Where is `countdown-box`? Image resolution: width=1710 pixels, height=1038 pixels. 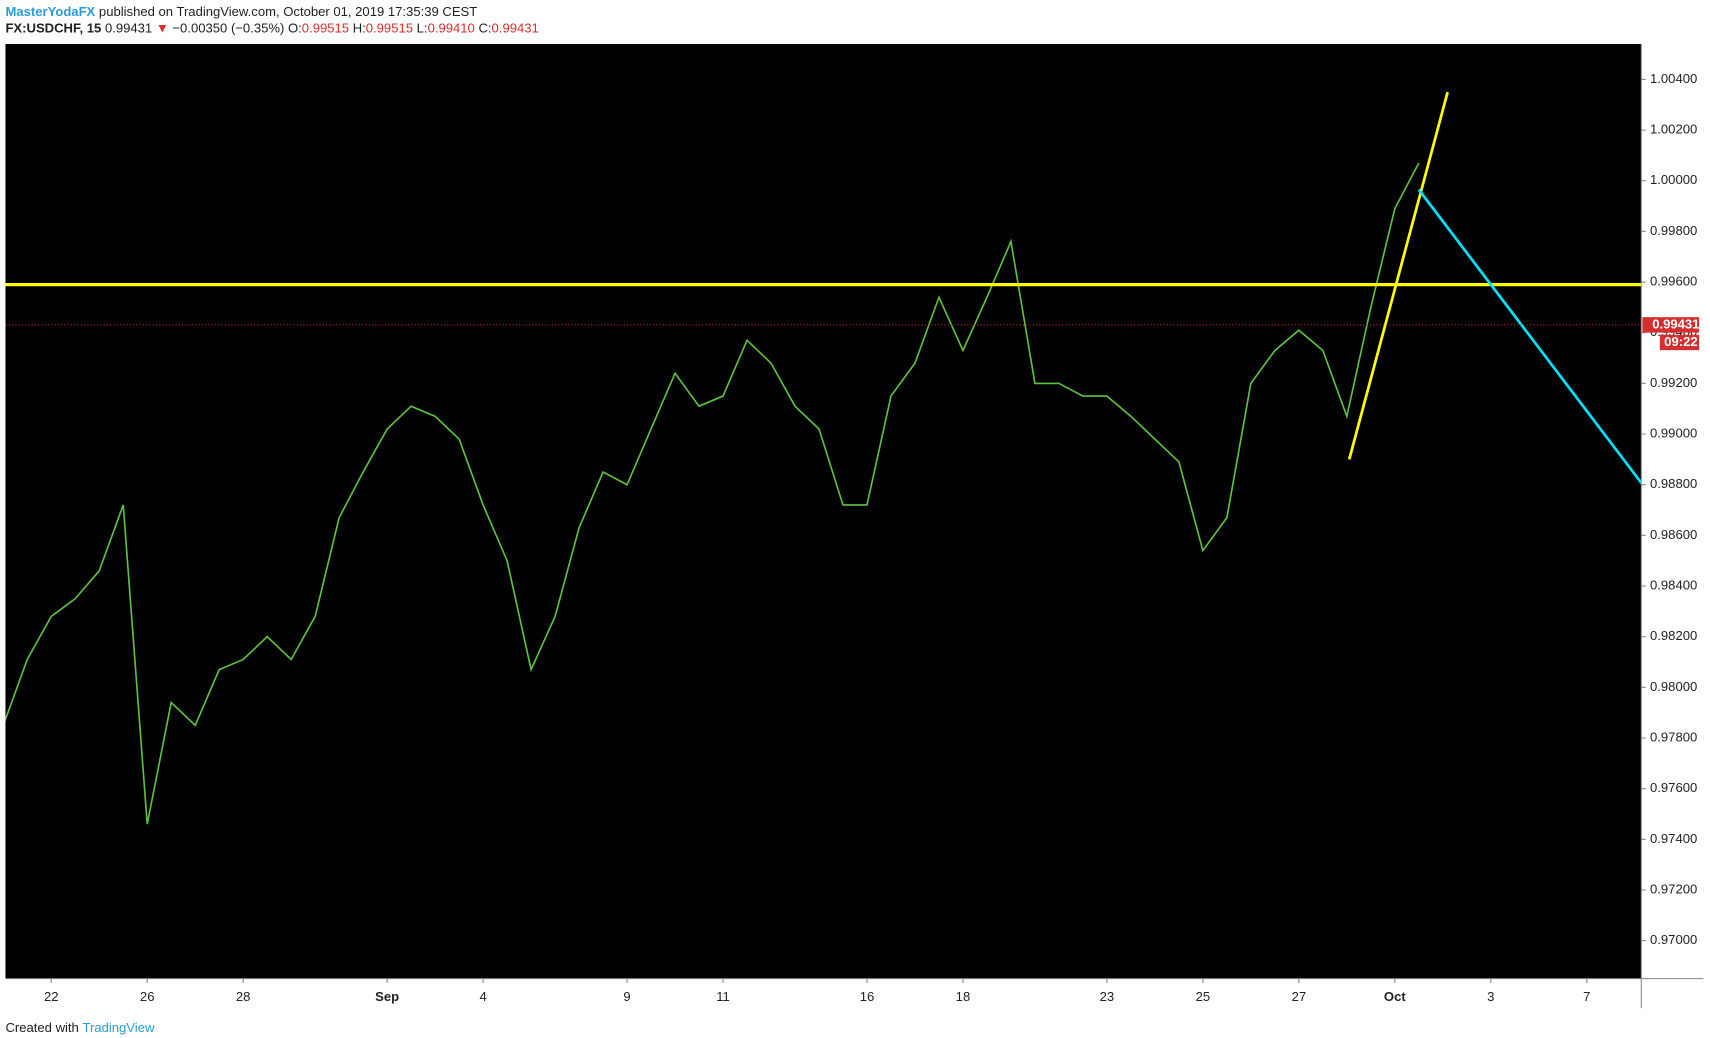
countdown-box is located at coordinates (1679, 342).